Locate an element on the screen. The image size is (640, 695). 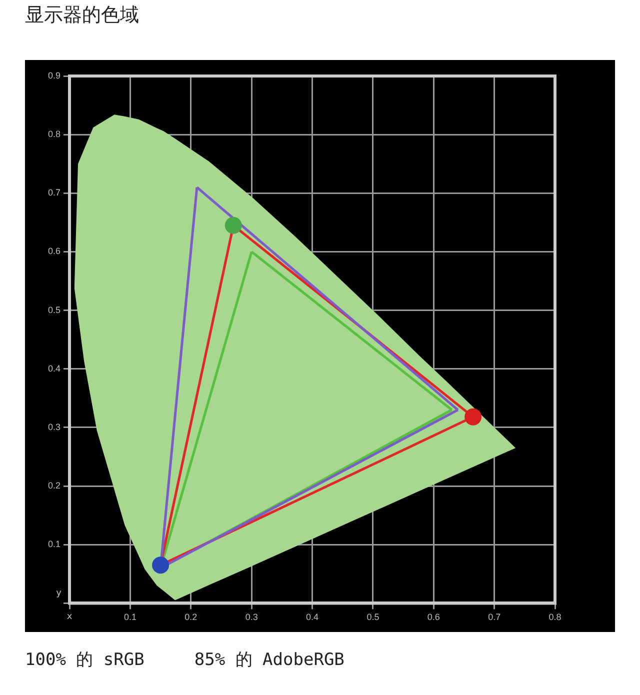
chart-title: 显示器的色域 is located at coordinates (82, 15).